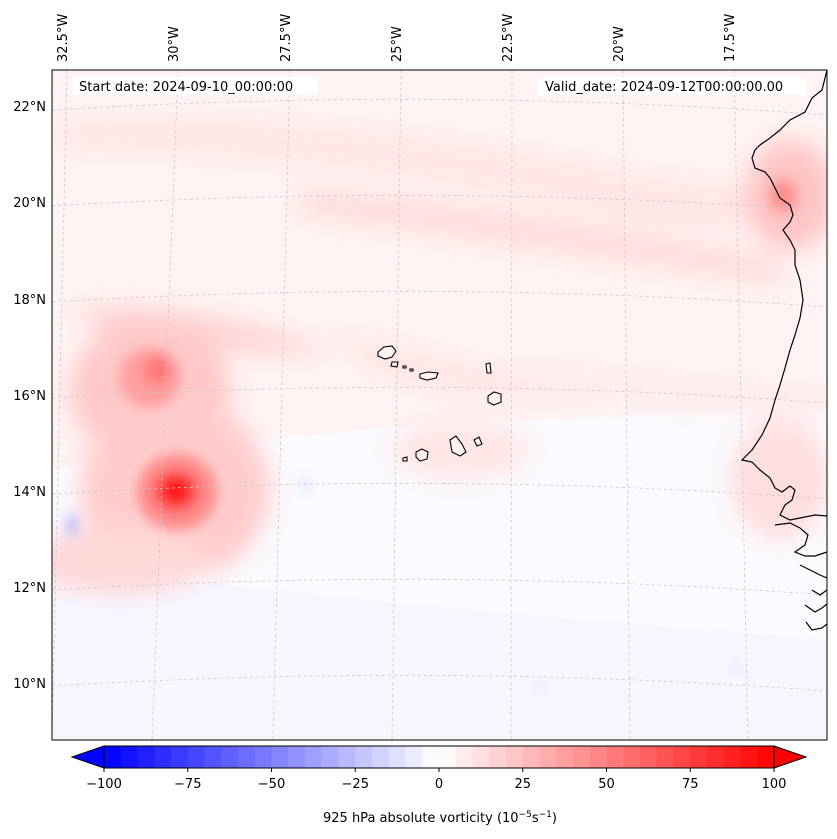 This screenshot has width=837, height=839. I want to click on cape-verde-islands, so click(439, 403).